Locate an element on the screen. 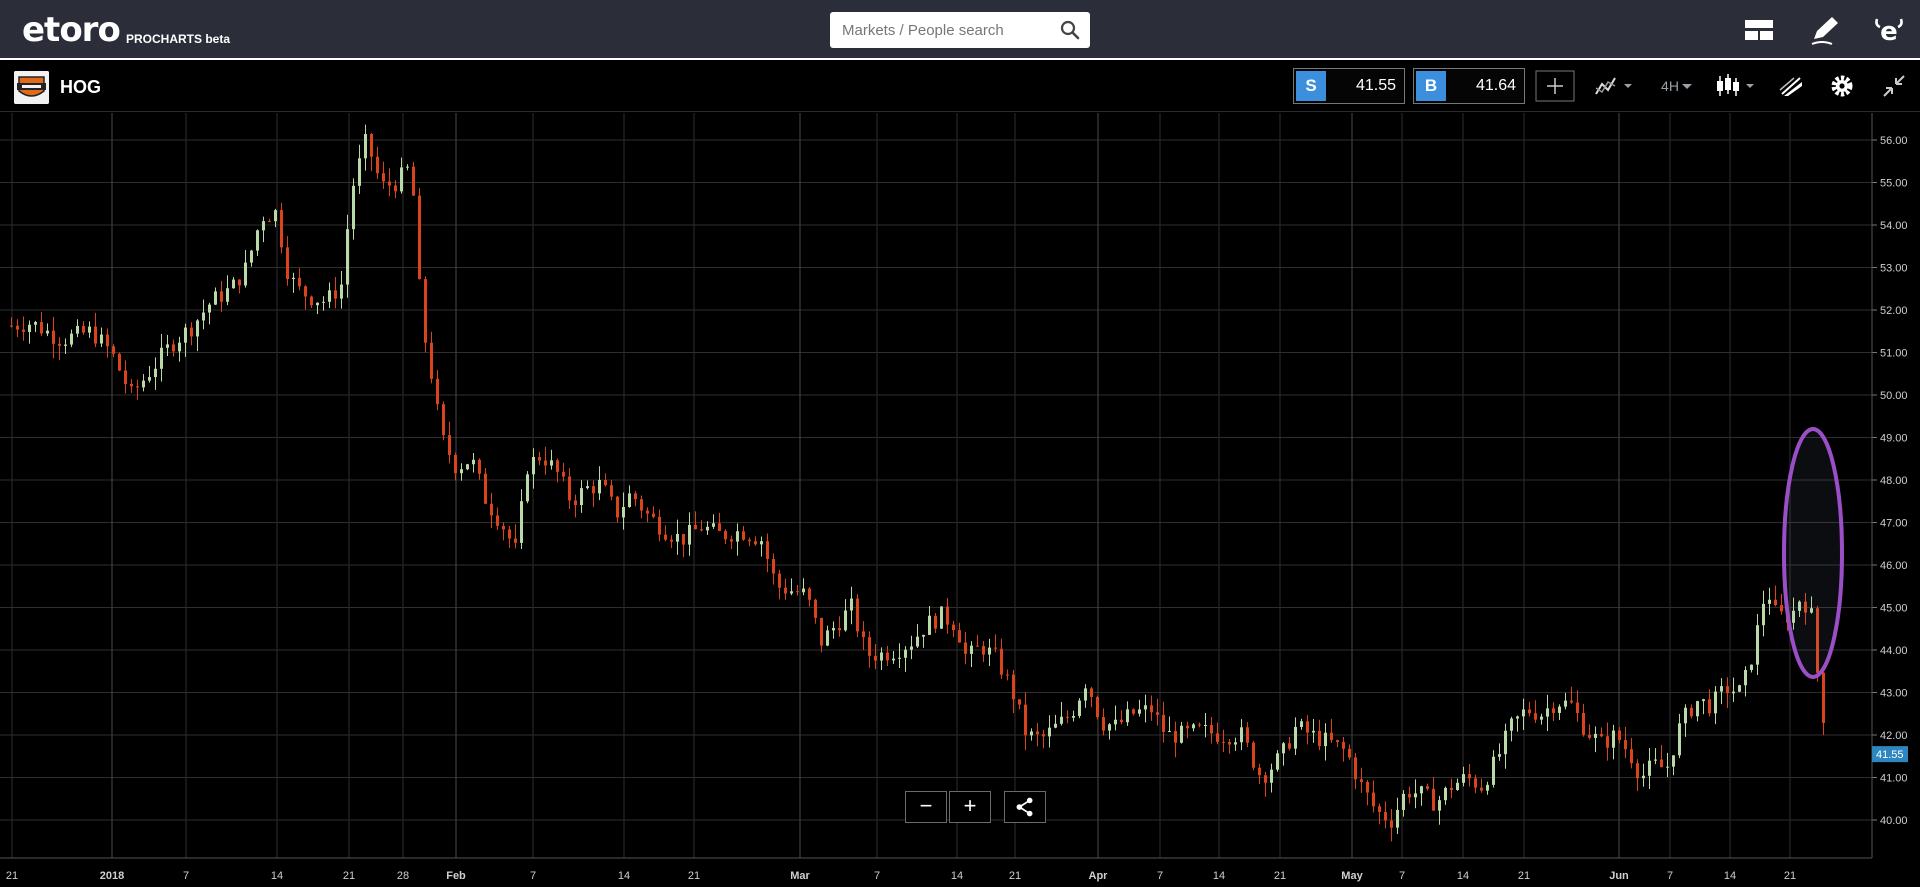 The height and width of the screenshot is (887, 1920). highlight-ellipse is located at coordinates (1813, 553).